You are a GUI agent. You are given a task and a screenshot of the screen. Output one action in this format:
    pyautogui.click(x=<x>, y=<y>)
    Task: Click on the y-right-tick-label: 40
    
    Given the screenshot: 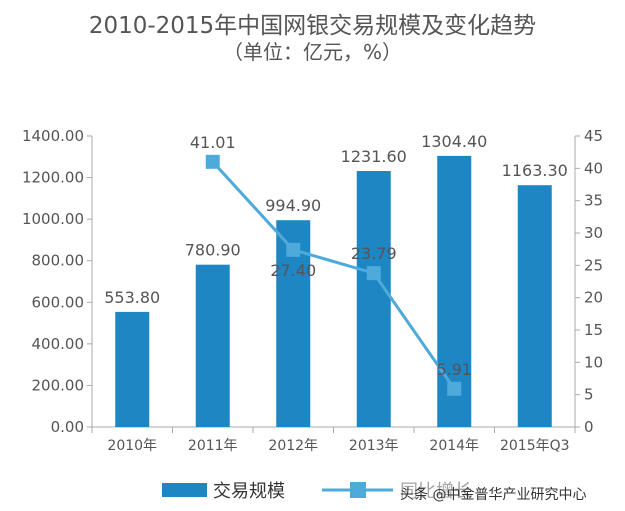 What is the action you would take?
    pyautogui.click(x=593, y=168)
    